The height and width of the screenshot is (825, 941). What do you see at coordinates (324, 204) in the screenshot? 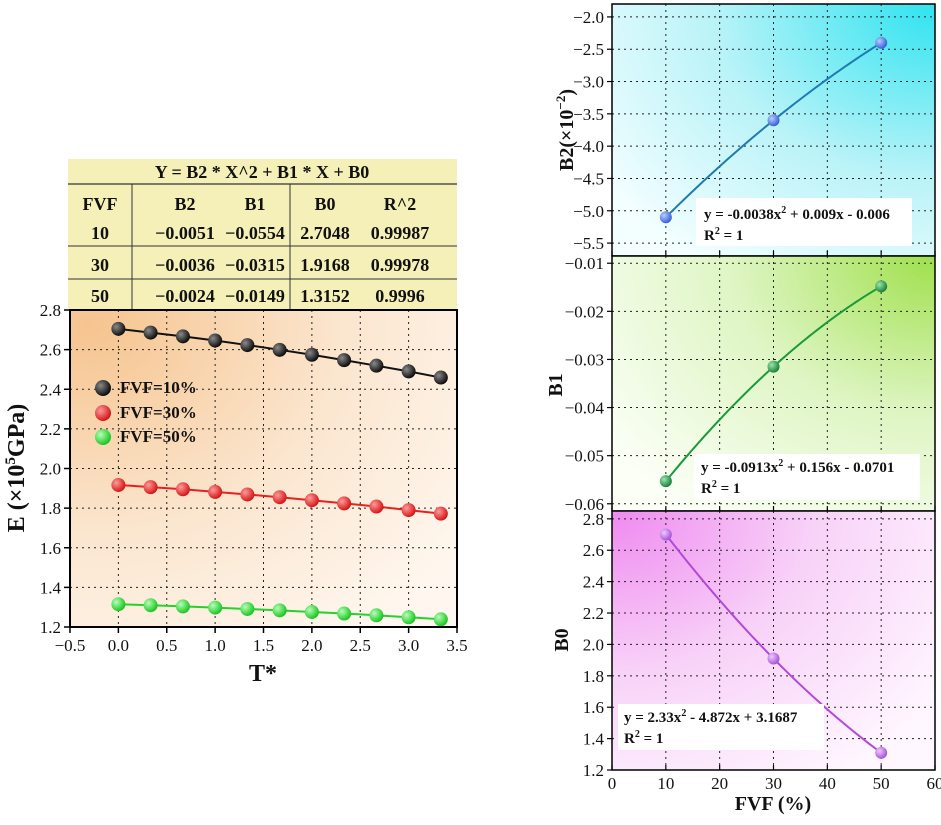
I see `table-header-cell: B0` at bounding box center [324, 204].